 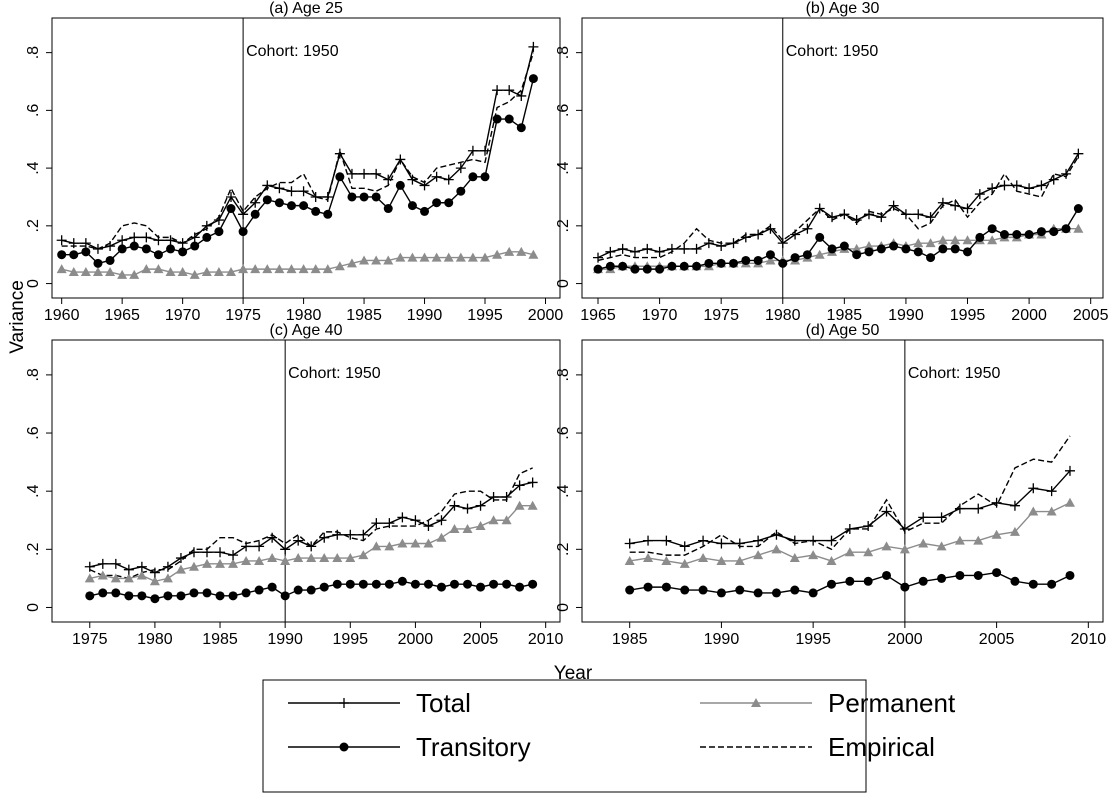 I want to click on legend-label: Empirical, so click(x=881, y=747).